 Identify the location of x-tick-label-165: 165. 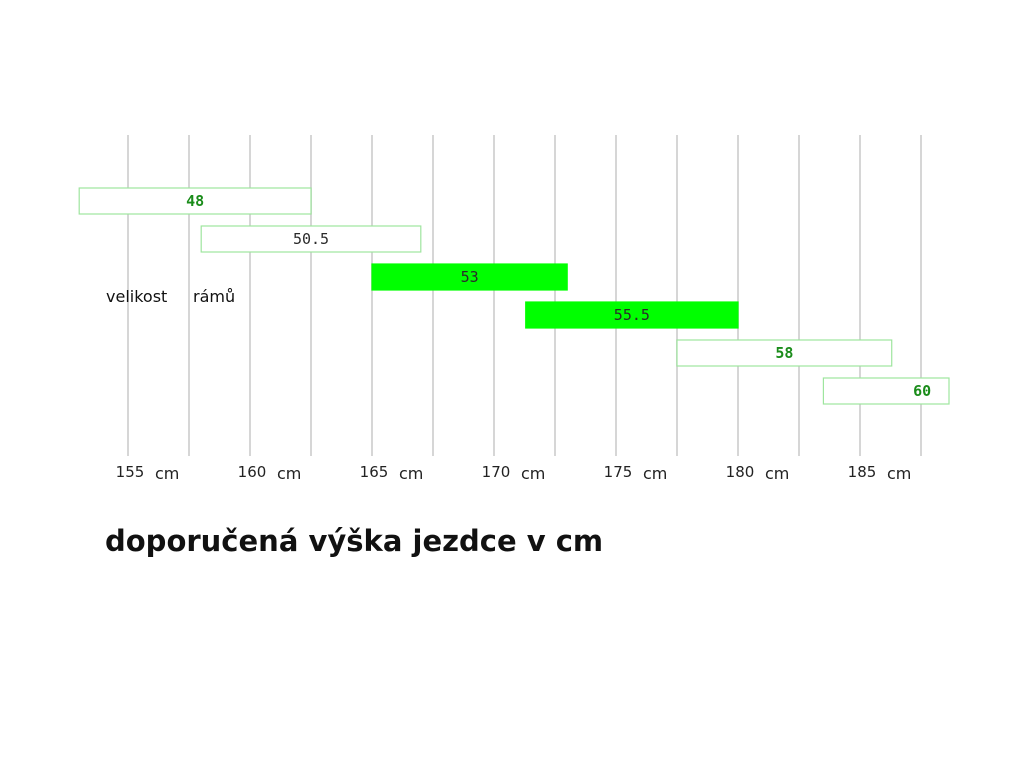
(374, 472).